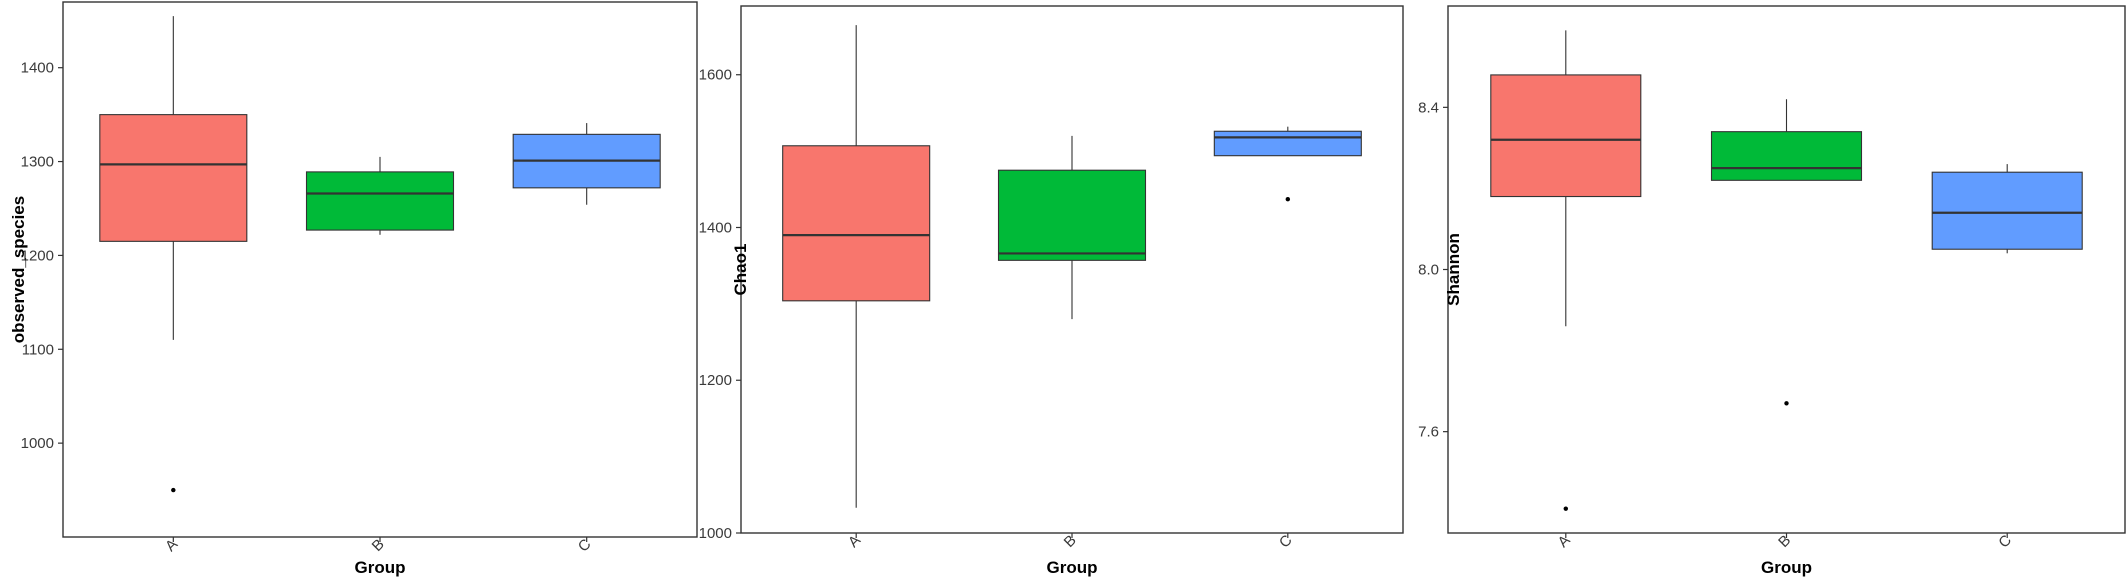 The width and height of the screenshot is (2128, 579). What do you see at coordinates (18, 269) in the screenshot?
I see `y-axis-title: observed_species` at bounding box center [18, 269].